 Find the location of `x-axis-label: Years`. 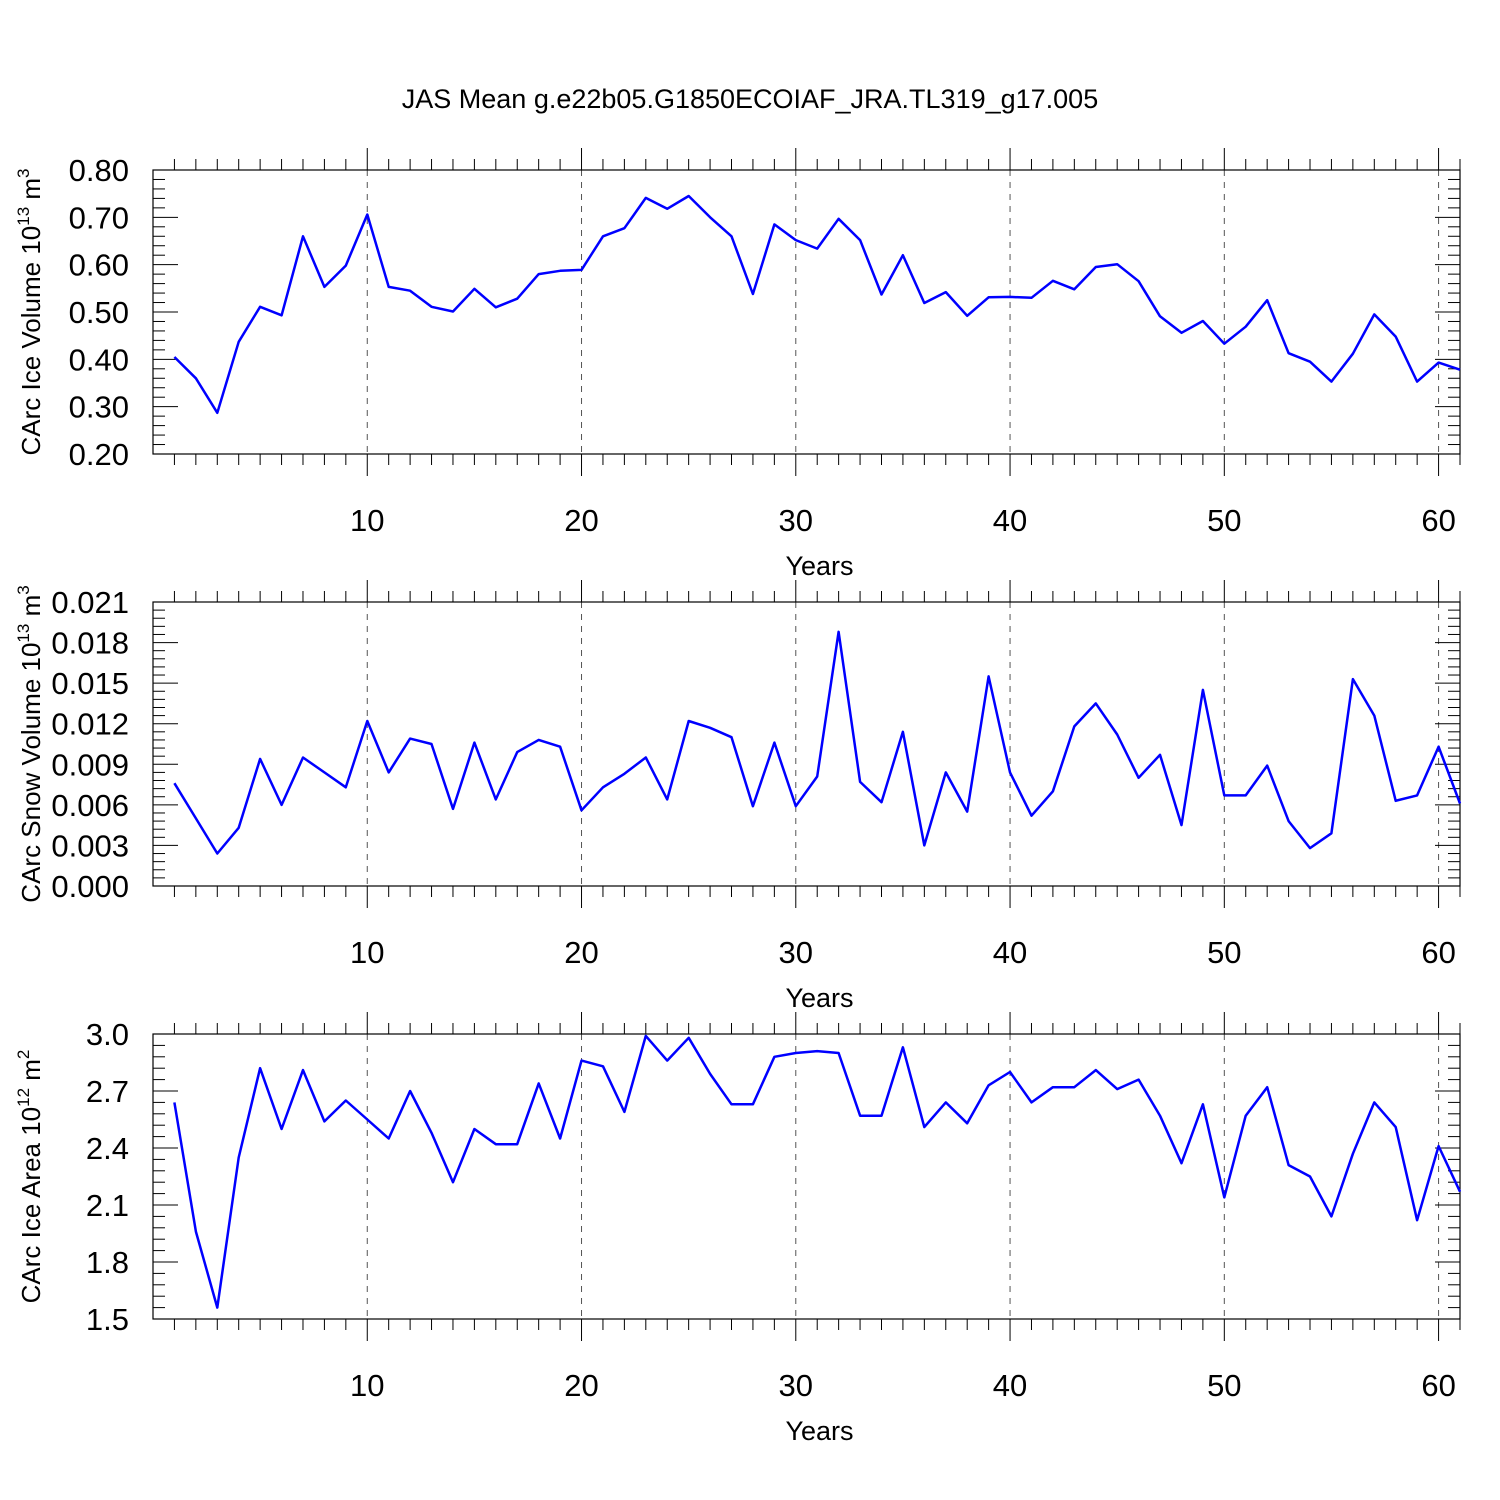

x-axis-label: Years is located at coordinates (819, 1431).